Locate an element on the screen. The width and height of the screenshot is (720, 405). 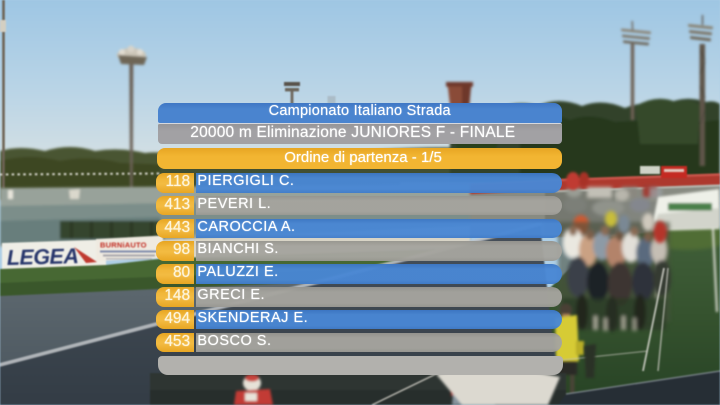
svg-text: LEGEA is located at coordinates (43, 257).